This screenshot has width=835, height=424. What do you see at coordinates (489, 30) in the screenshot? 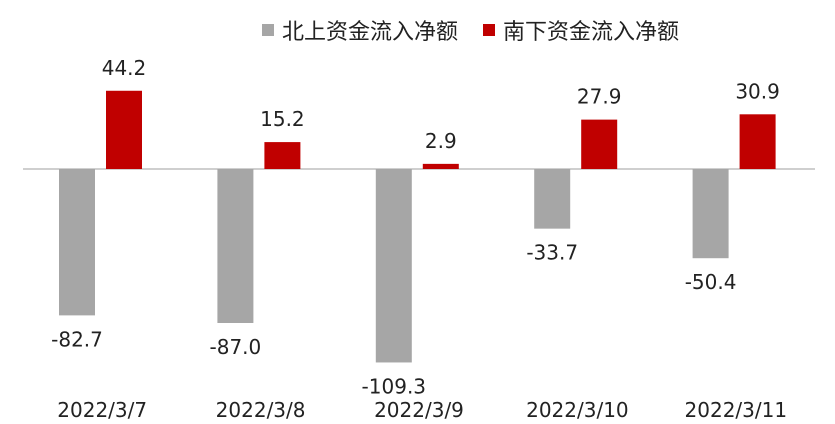
I see `legend-swatch-south` at bounding box center [489, 30].